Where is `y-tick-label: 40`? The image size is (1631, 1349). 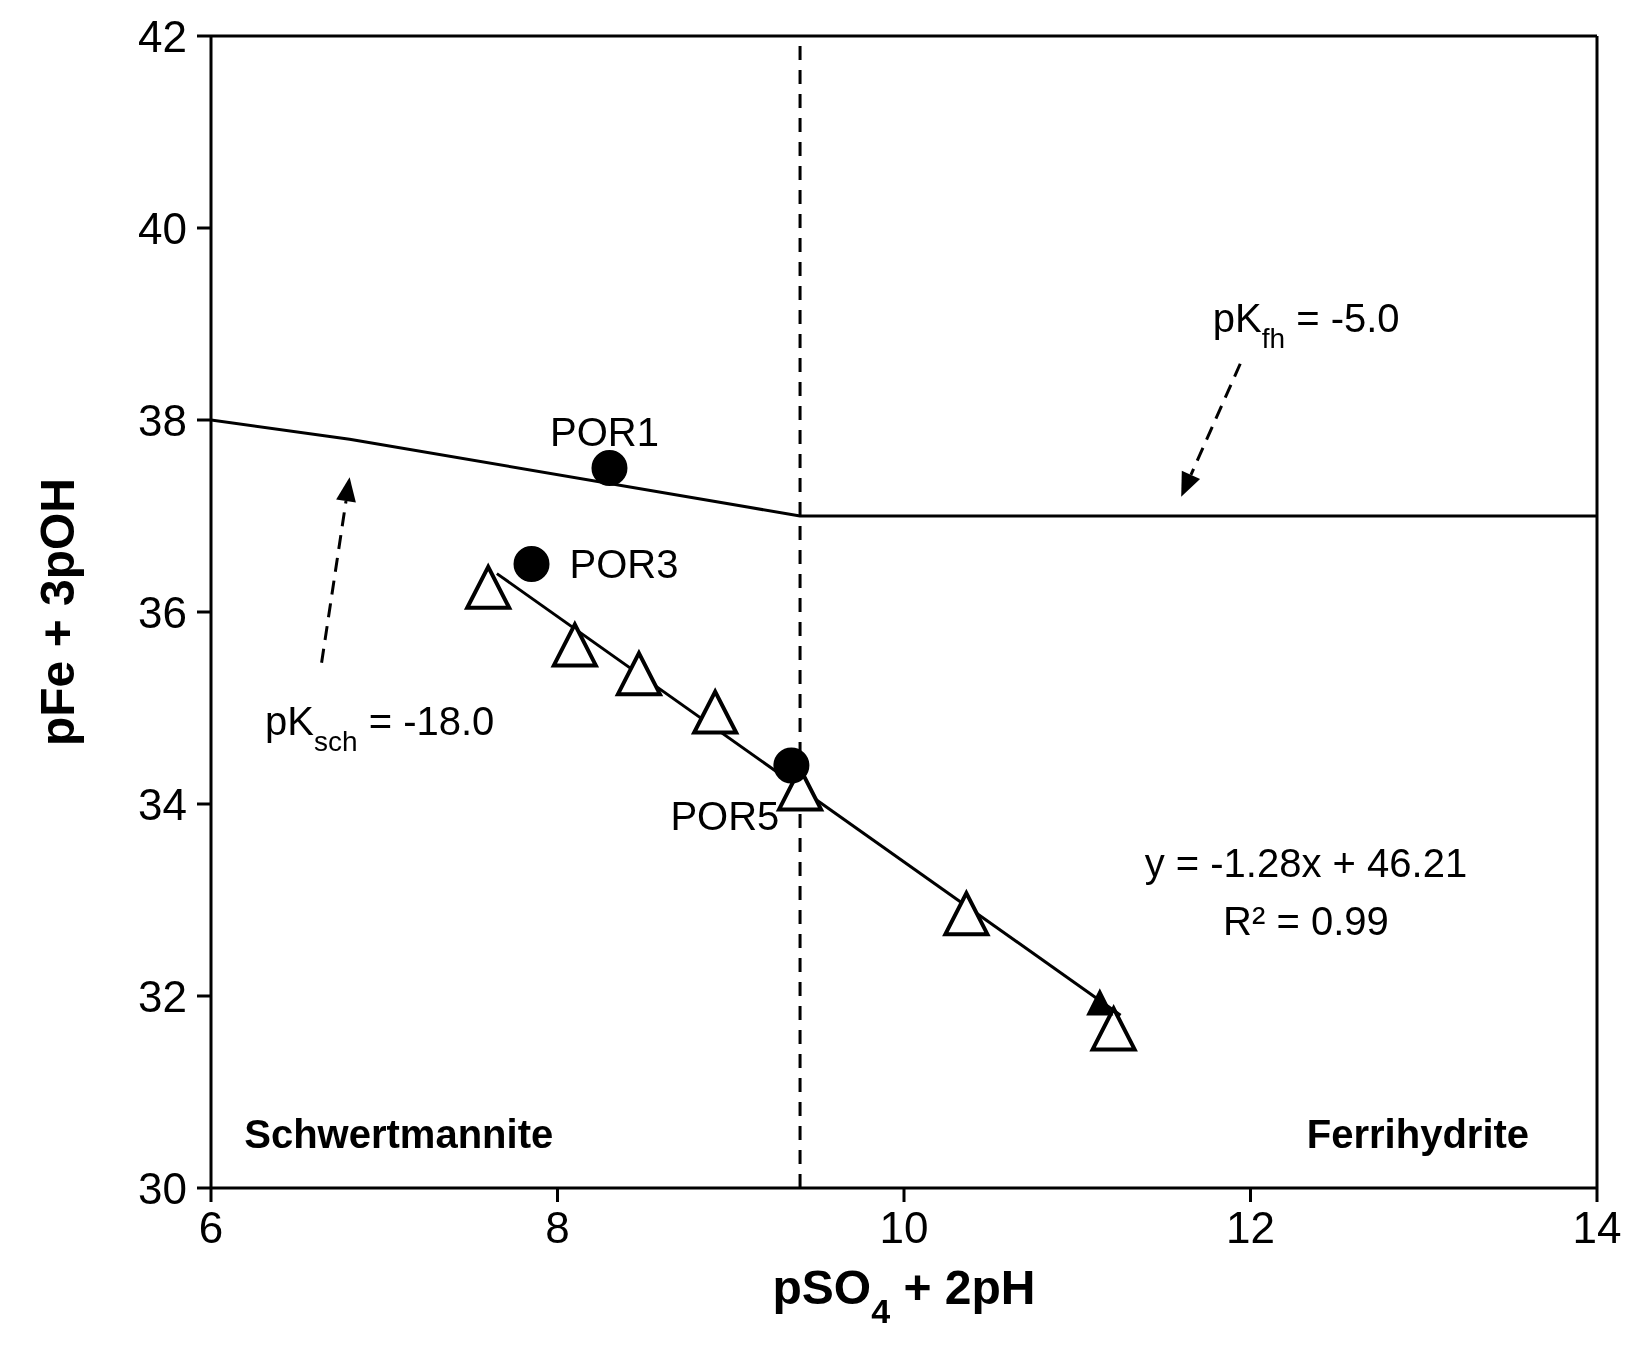
y-tick-label: 40 is located at coordinates (162, 228).